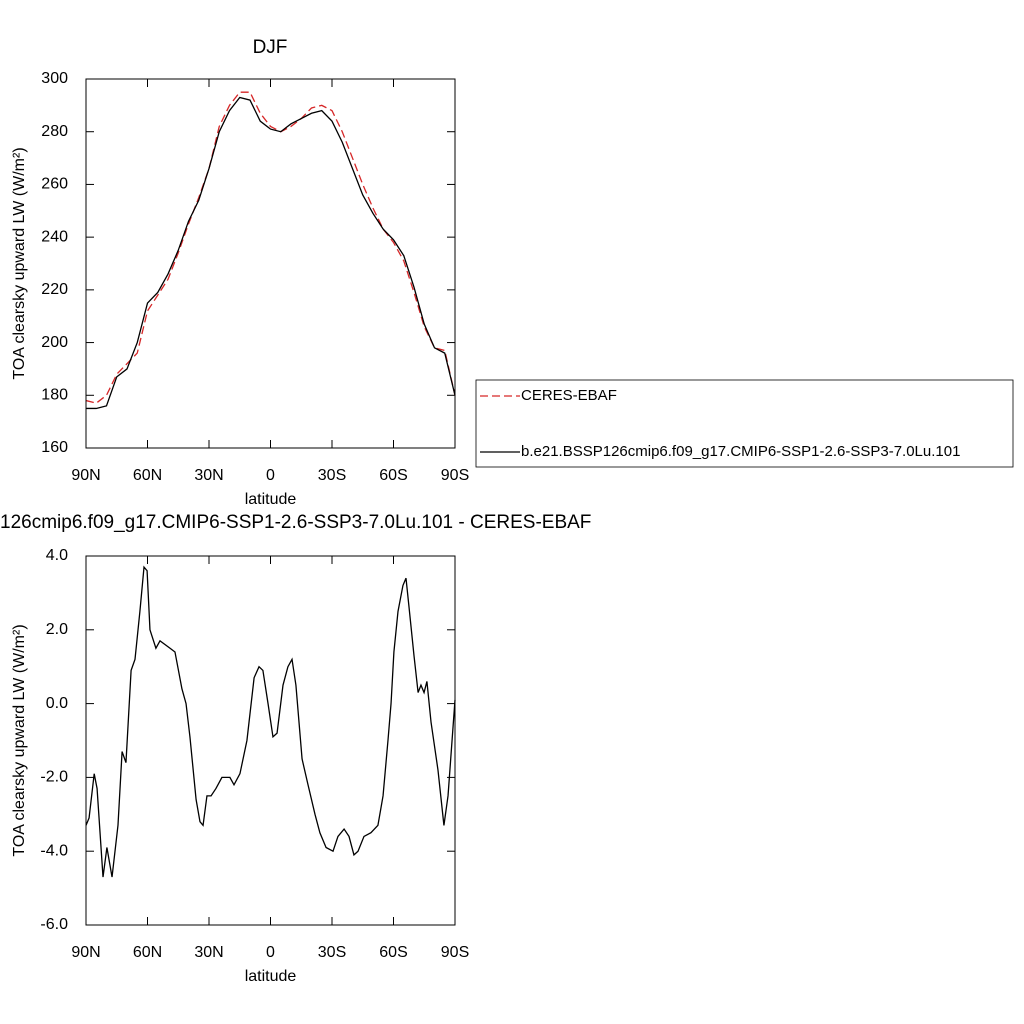 This screenshot has height=1024, width=1024. What do you see at coordinates (57, 555) in the screenshot?
I see `y-tick-label: 4.0` at bounding box center [57, 555].